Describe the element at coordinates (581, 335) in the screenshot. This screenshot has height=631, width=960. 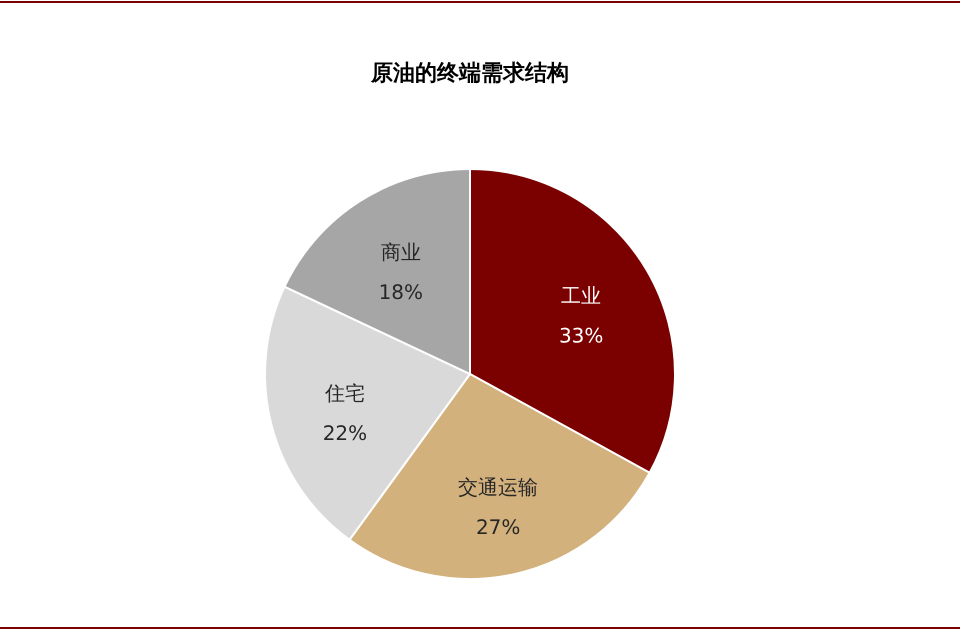
I see `data-label: 33%` at that location.